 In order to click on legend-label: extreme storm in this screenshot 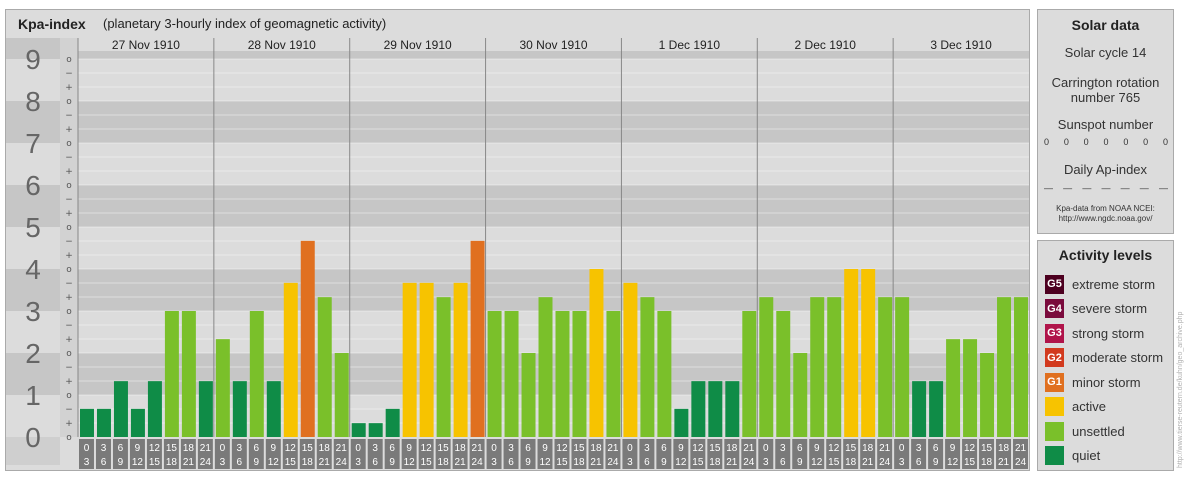, I will do `click(1114, 284)`.